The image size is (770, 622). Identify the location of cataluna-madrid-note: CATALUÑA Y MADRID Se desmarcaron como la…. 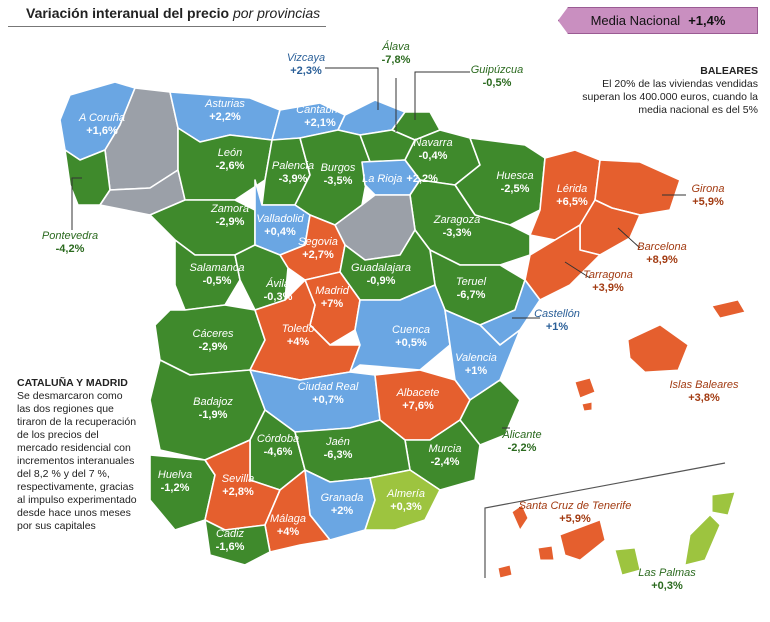
(77, 454).